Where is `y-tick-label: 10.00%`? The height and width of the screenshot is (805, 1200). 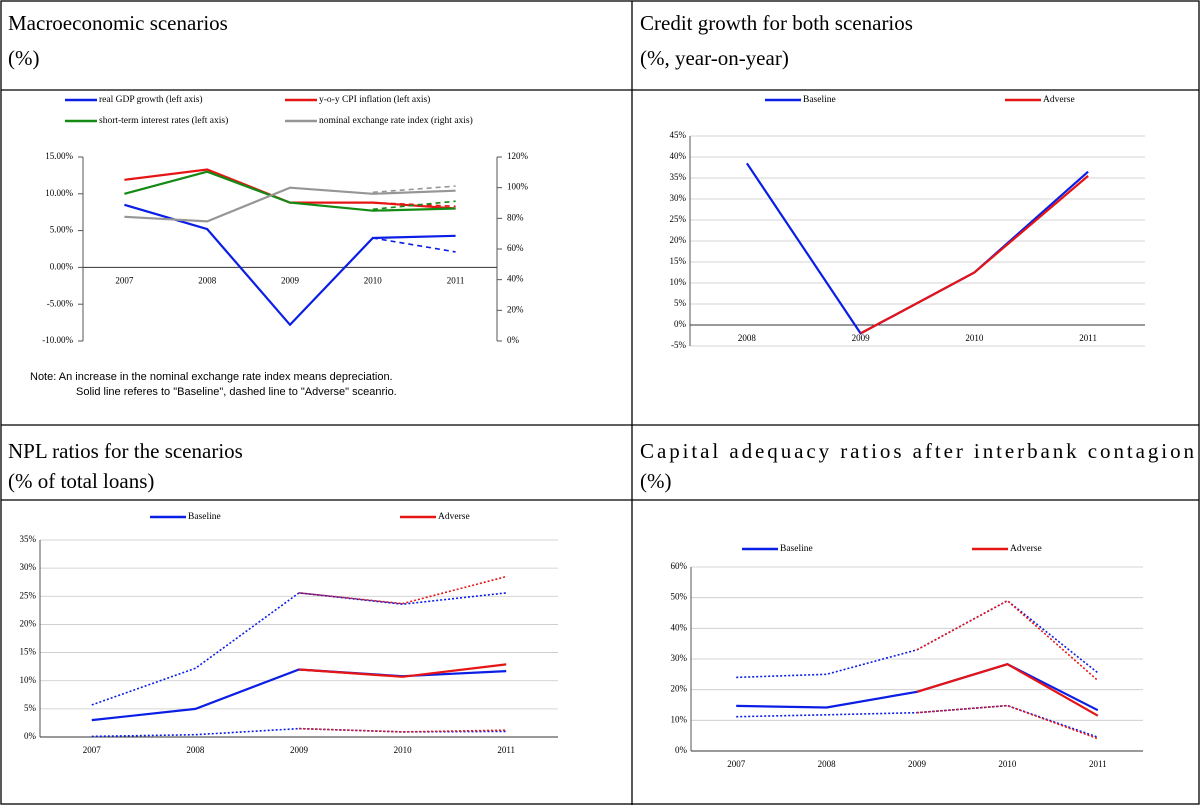
y-tick-label: 10.00% is located at coordinates (59, 193).